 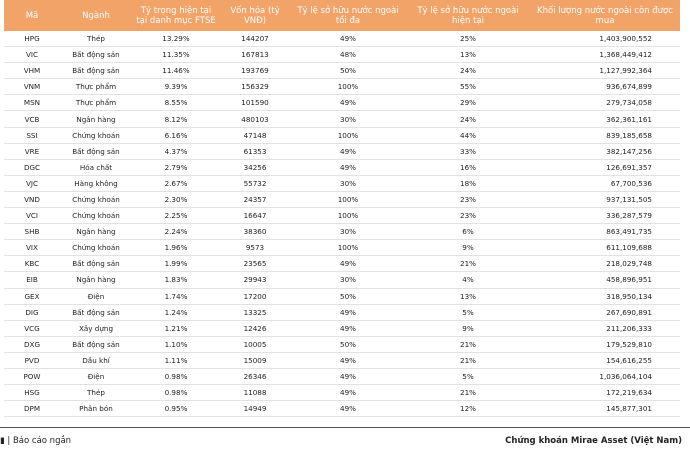 What do you see at coordinates (605, 103) in the screenshot?
I see `table-cell: 279,734,058` at bounding box center [605, 103].